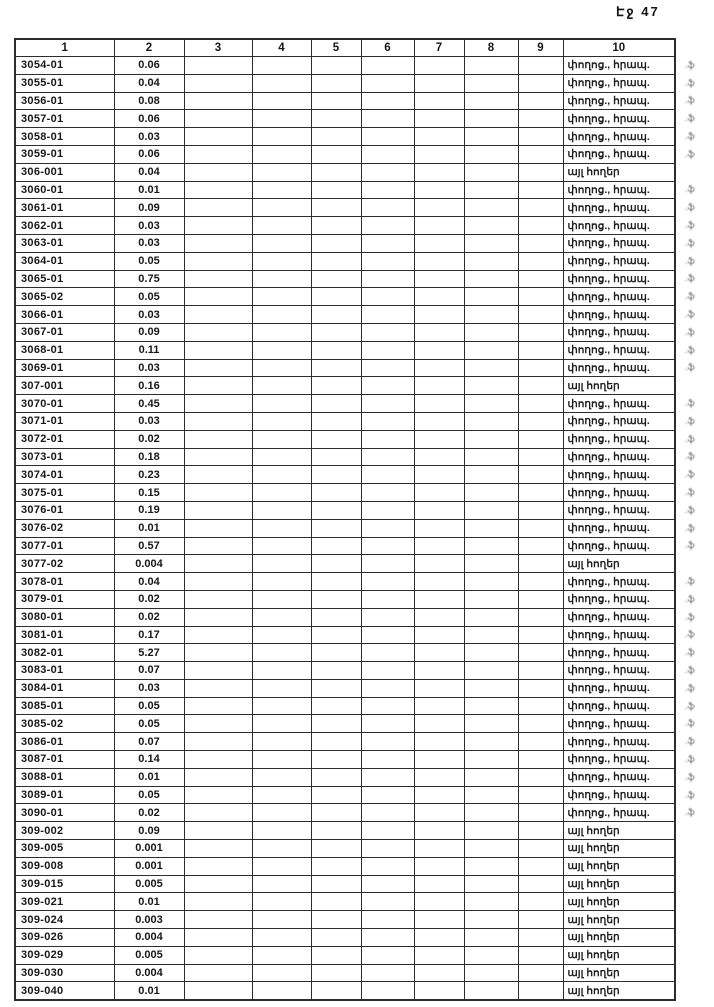 This screenshot has width=714, height=1007. What do you see at coordinates (364, 884) in the screenshot?
I see `table-row: 309-015 0.005 այլ հողեր` at bounding box center [364, 884].